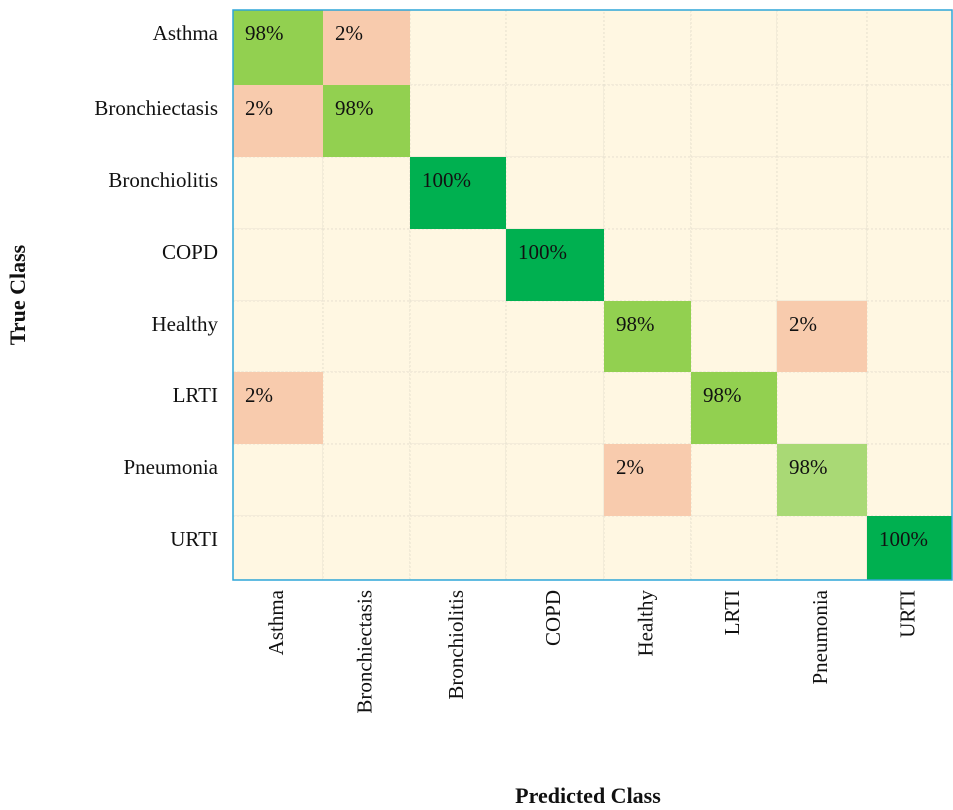  I want to click on y-tick-label: COPD, so click(190, 252).